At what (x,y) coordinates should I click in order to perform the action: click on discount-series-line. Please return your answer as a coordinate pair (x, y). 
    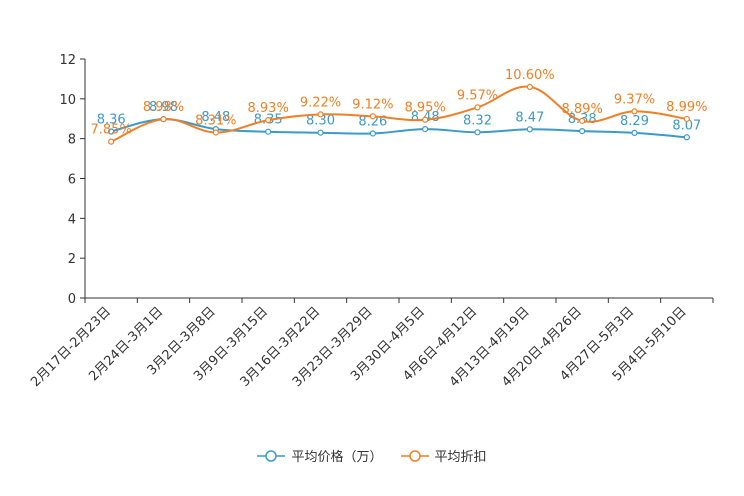
    Looking at the image, I should click on (398, 114).